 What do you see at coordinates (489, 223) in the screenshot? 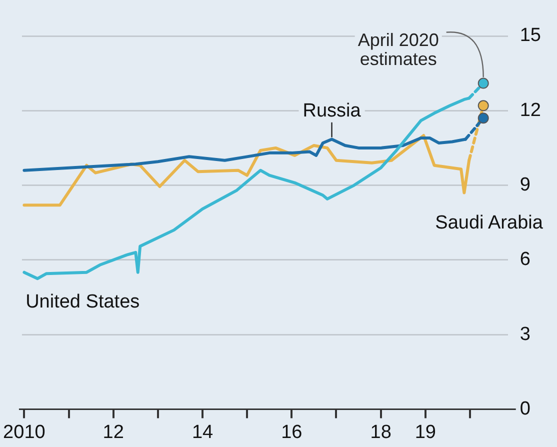
I see `series-label: Saudi Arabia` at bounding box center [489, 223].